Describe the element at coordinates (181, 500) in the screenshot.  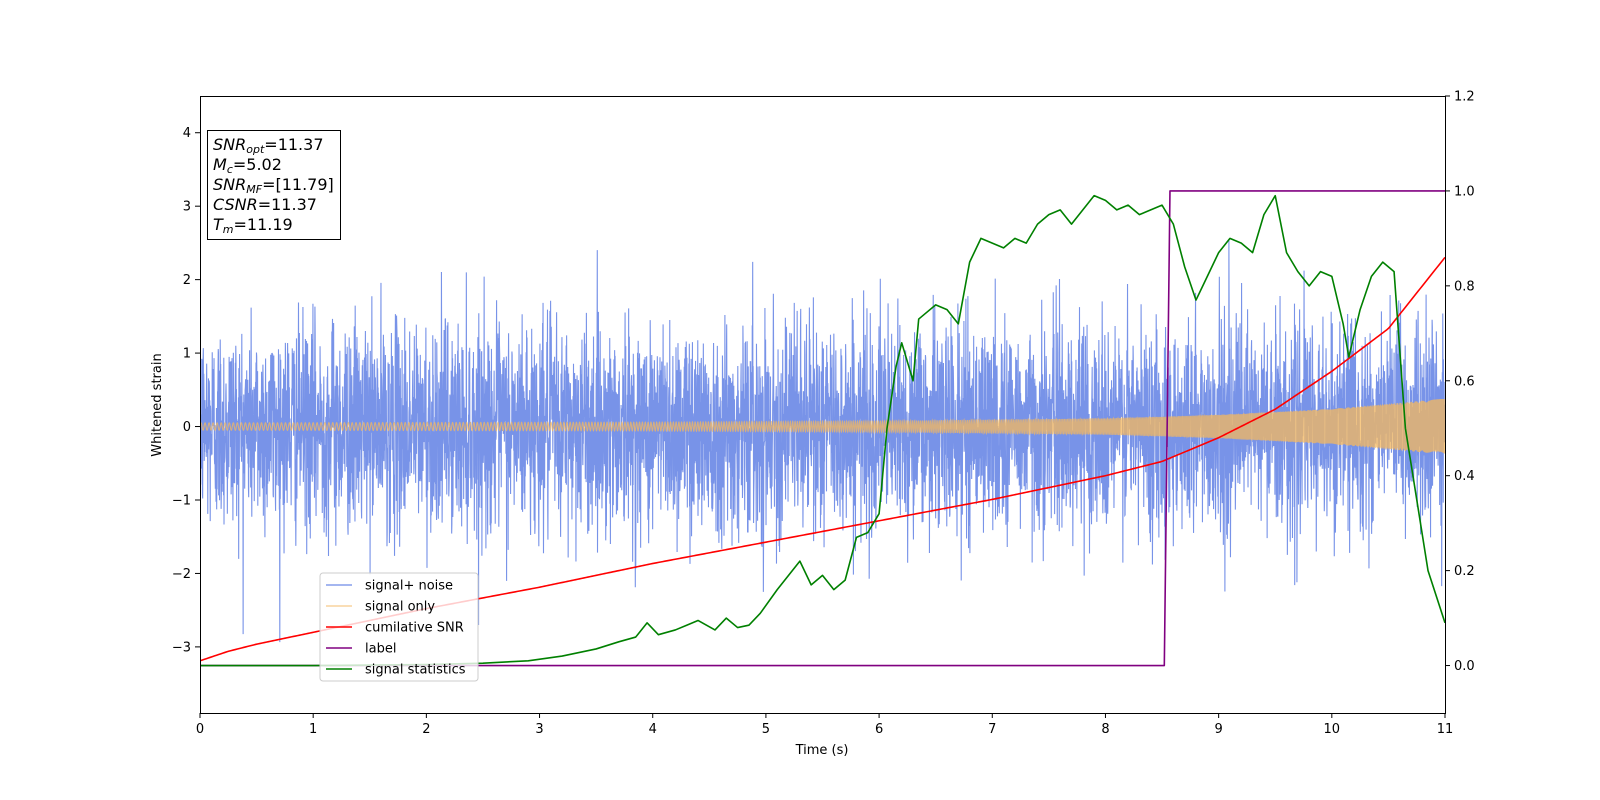
I see `y-tick-label: −1` at that location.